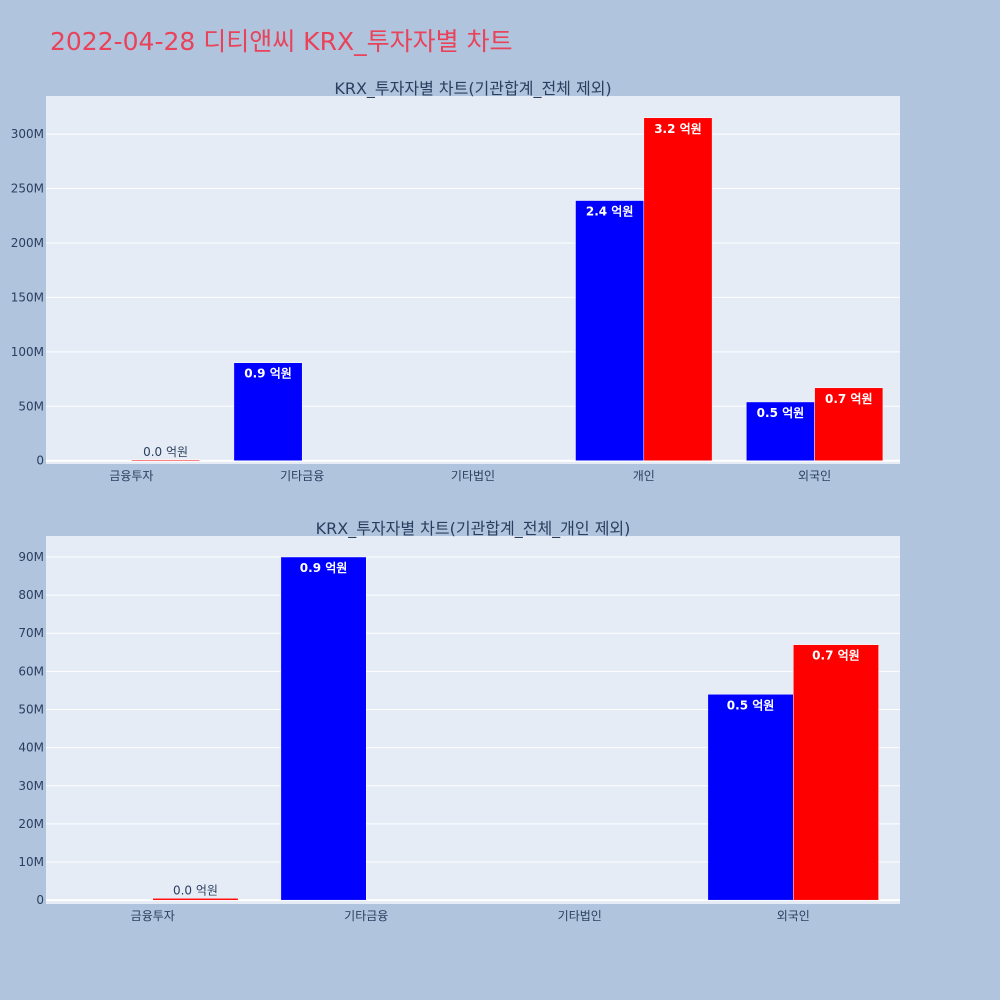 The width and height of the screenshot is (1000, 1000). What do you see at coordinates (31, 557) in the screenshot?
I see `y-tick-label: 90M` at bounding box center [31, 557].